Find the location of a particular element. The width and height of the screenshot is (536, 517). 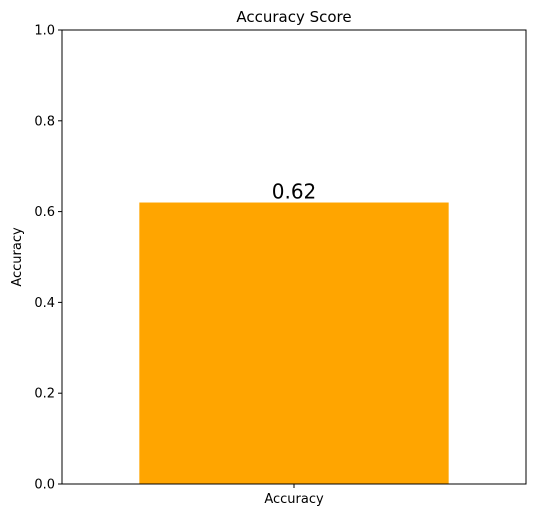

y-axis: 0.0 0.2 0.4 0.6 0.8 1.0 is located at coordinates (48, 258).